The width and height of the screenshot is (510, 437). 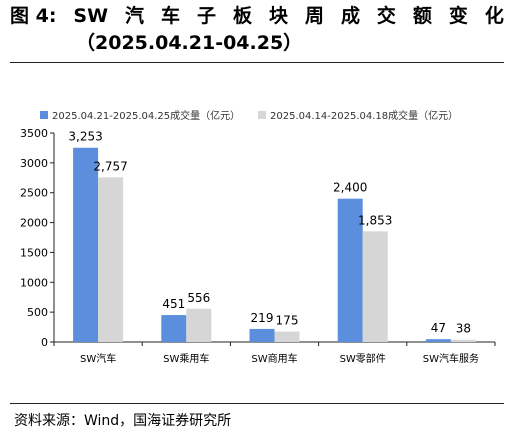 I want to click on bar-value-label: 175, so click(x=287, y=321).